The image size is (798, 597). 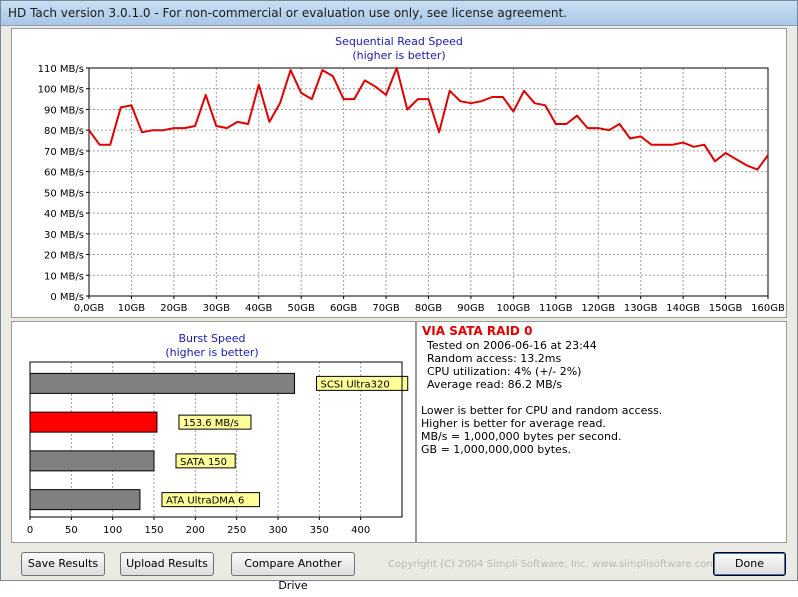 I want to click on x-tick-label: 30GB, so click(x=216, y=308).